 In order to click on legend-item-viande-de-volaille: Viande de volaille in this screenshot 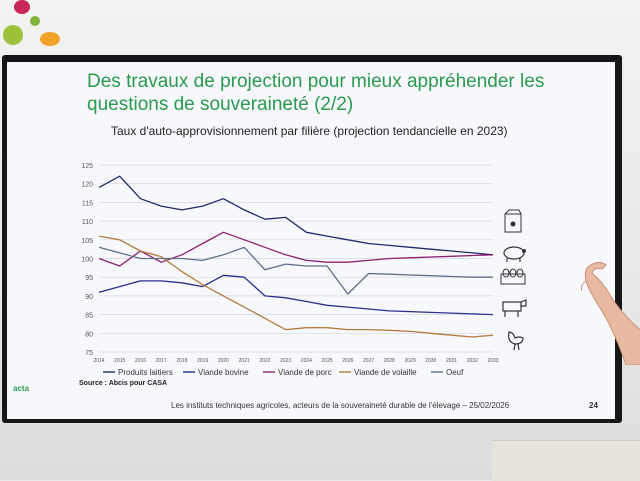, I will do `click(378, 372)`.